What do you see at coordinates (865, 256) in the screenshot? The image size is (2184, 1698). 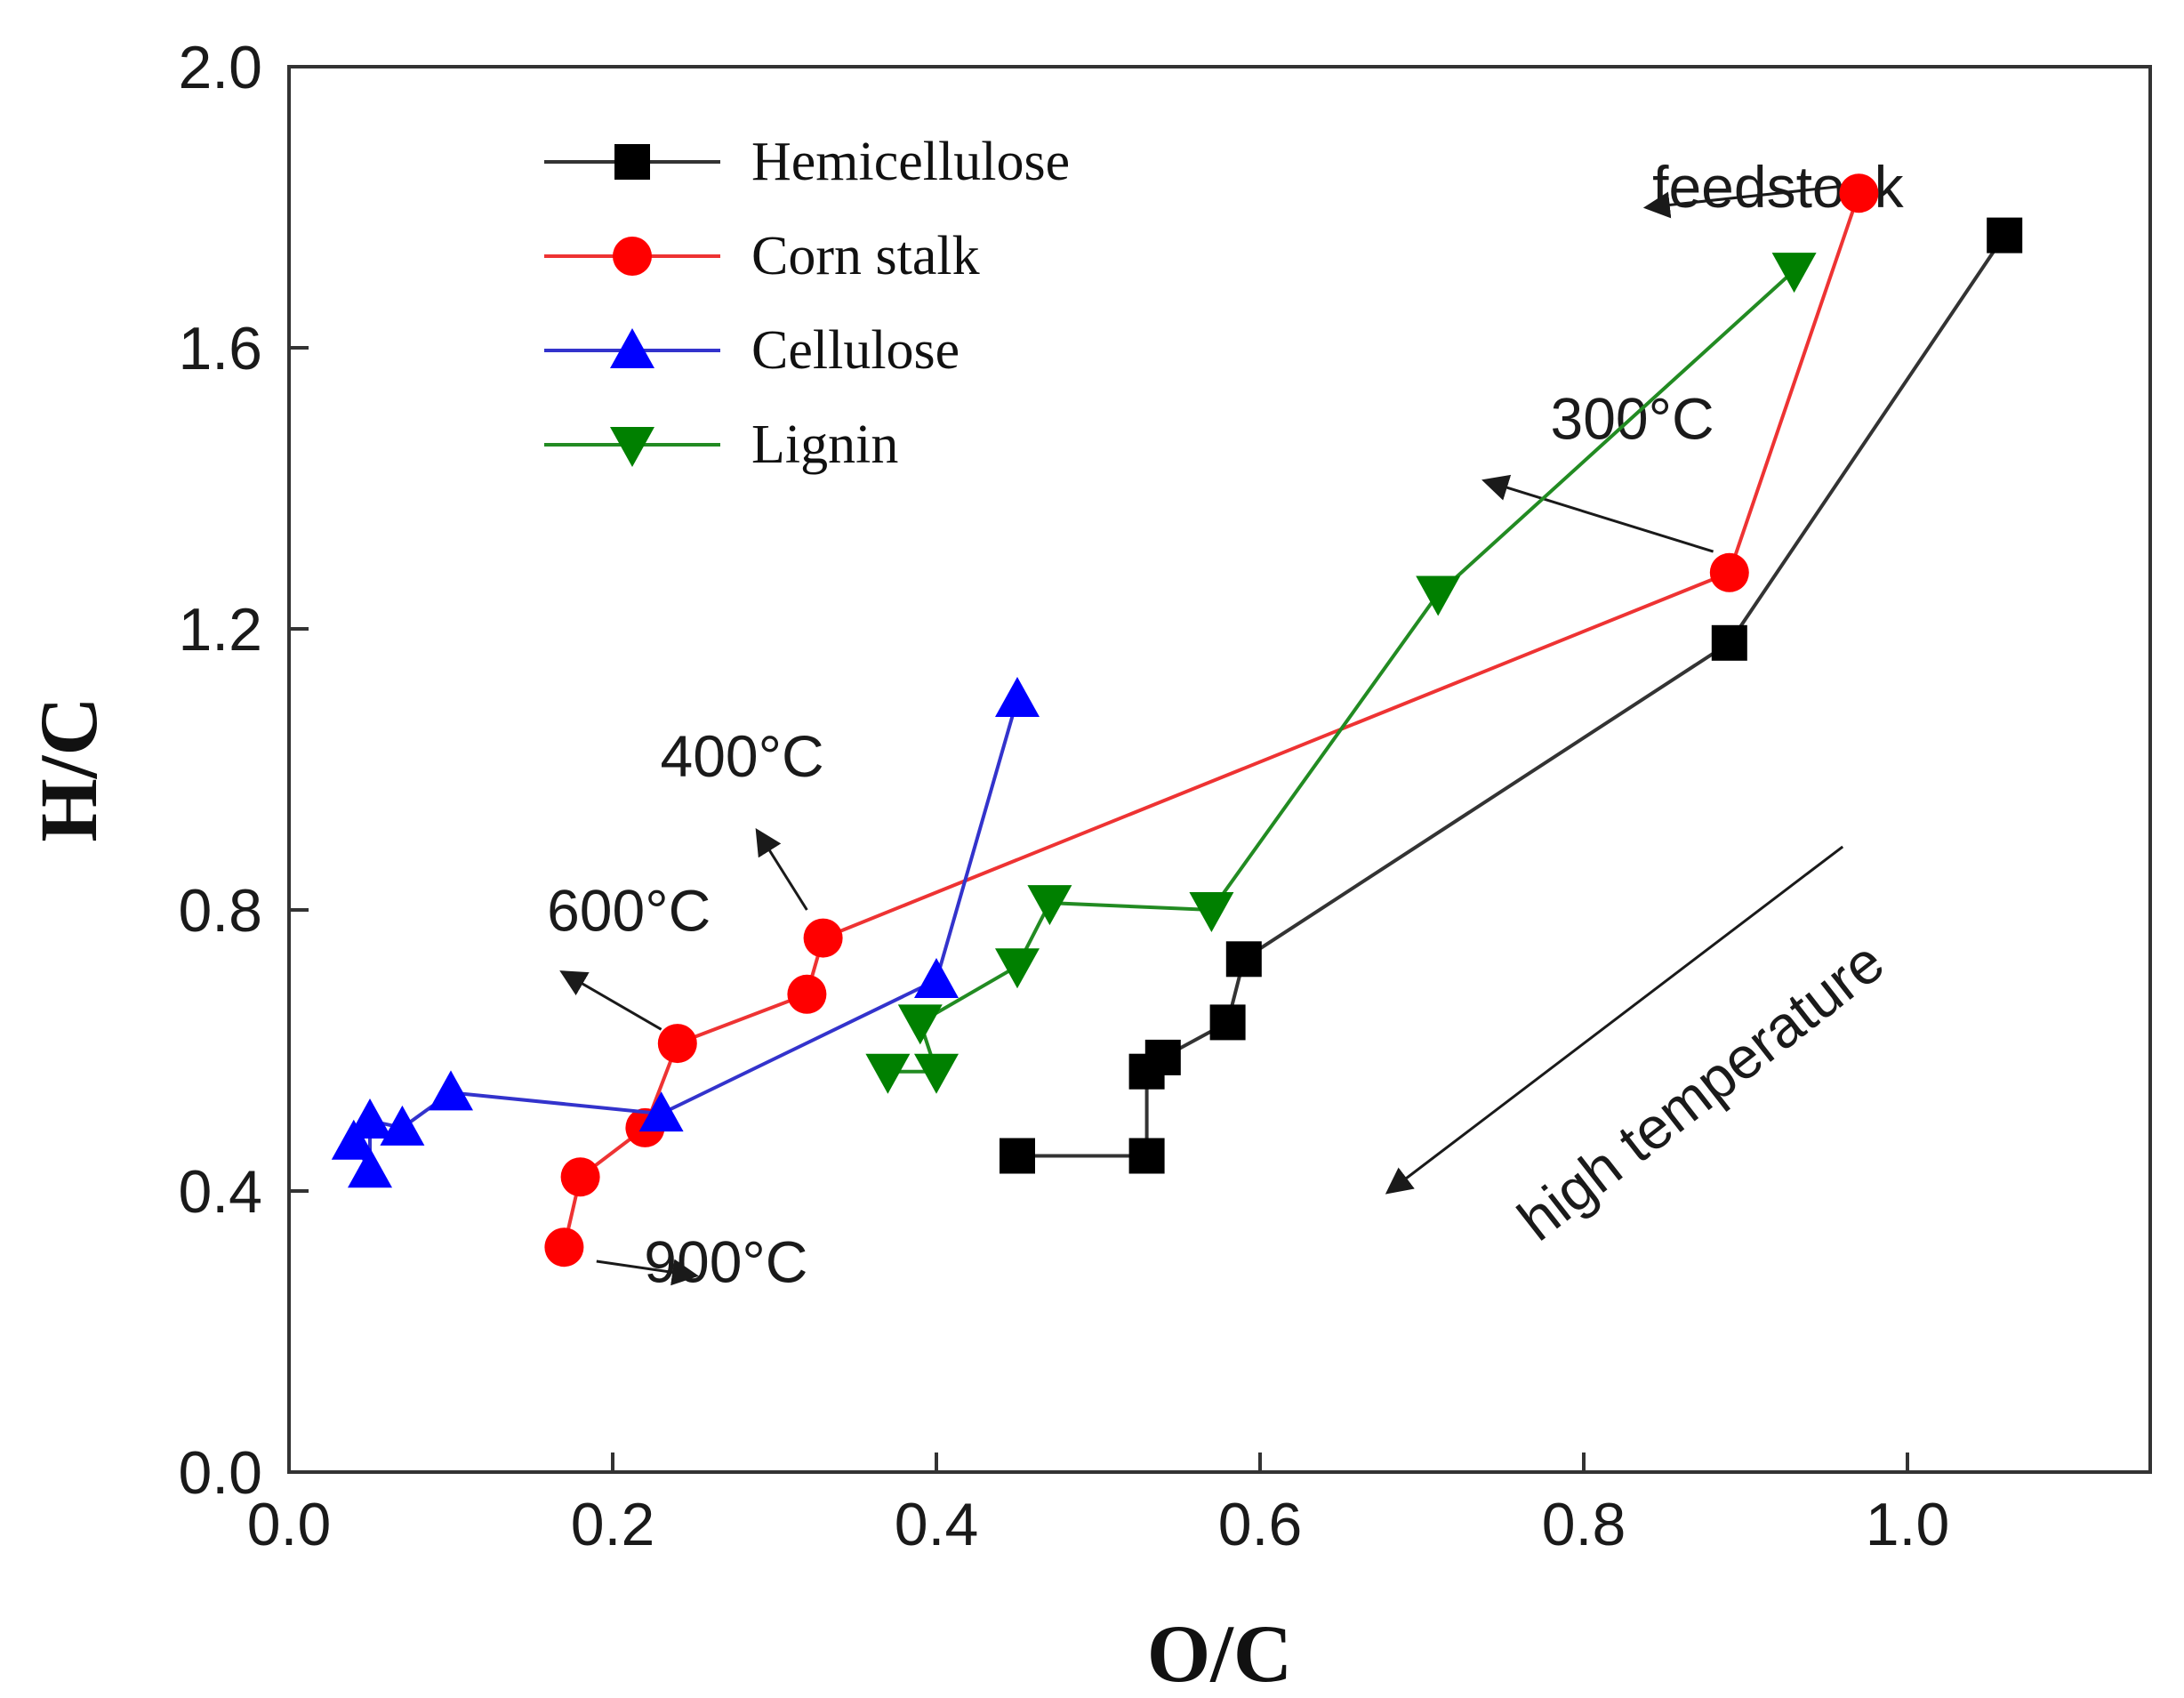 I see `legend-label: Corn stalk` at bounding box center [865, 256].